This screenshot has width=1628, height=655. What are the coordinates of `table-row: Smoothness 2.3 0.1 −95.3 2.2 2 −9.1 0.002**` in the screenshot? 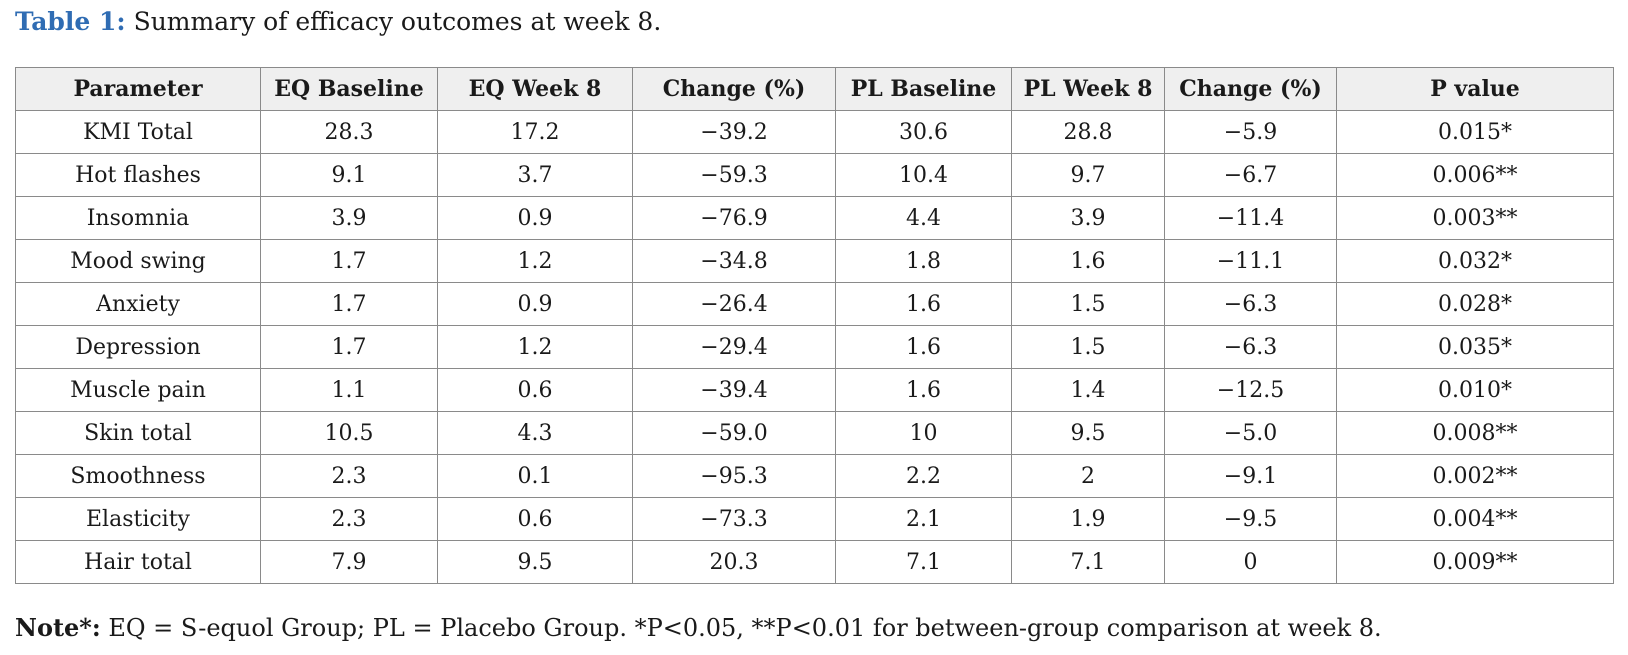 It's located at (814, 476).